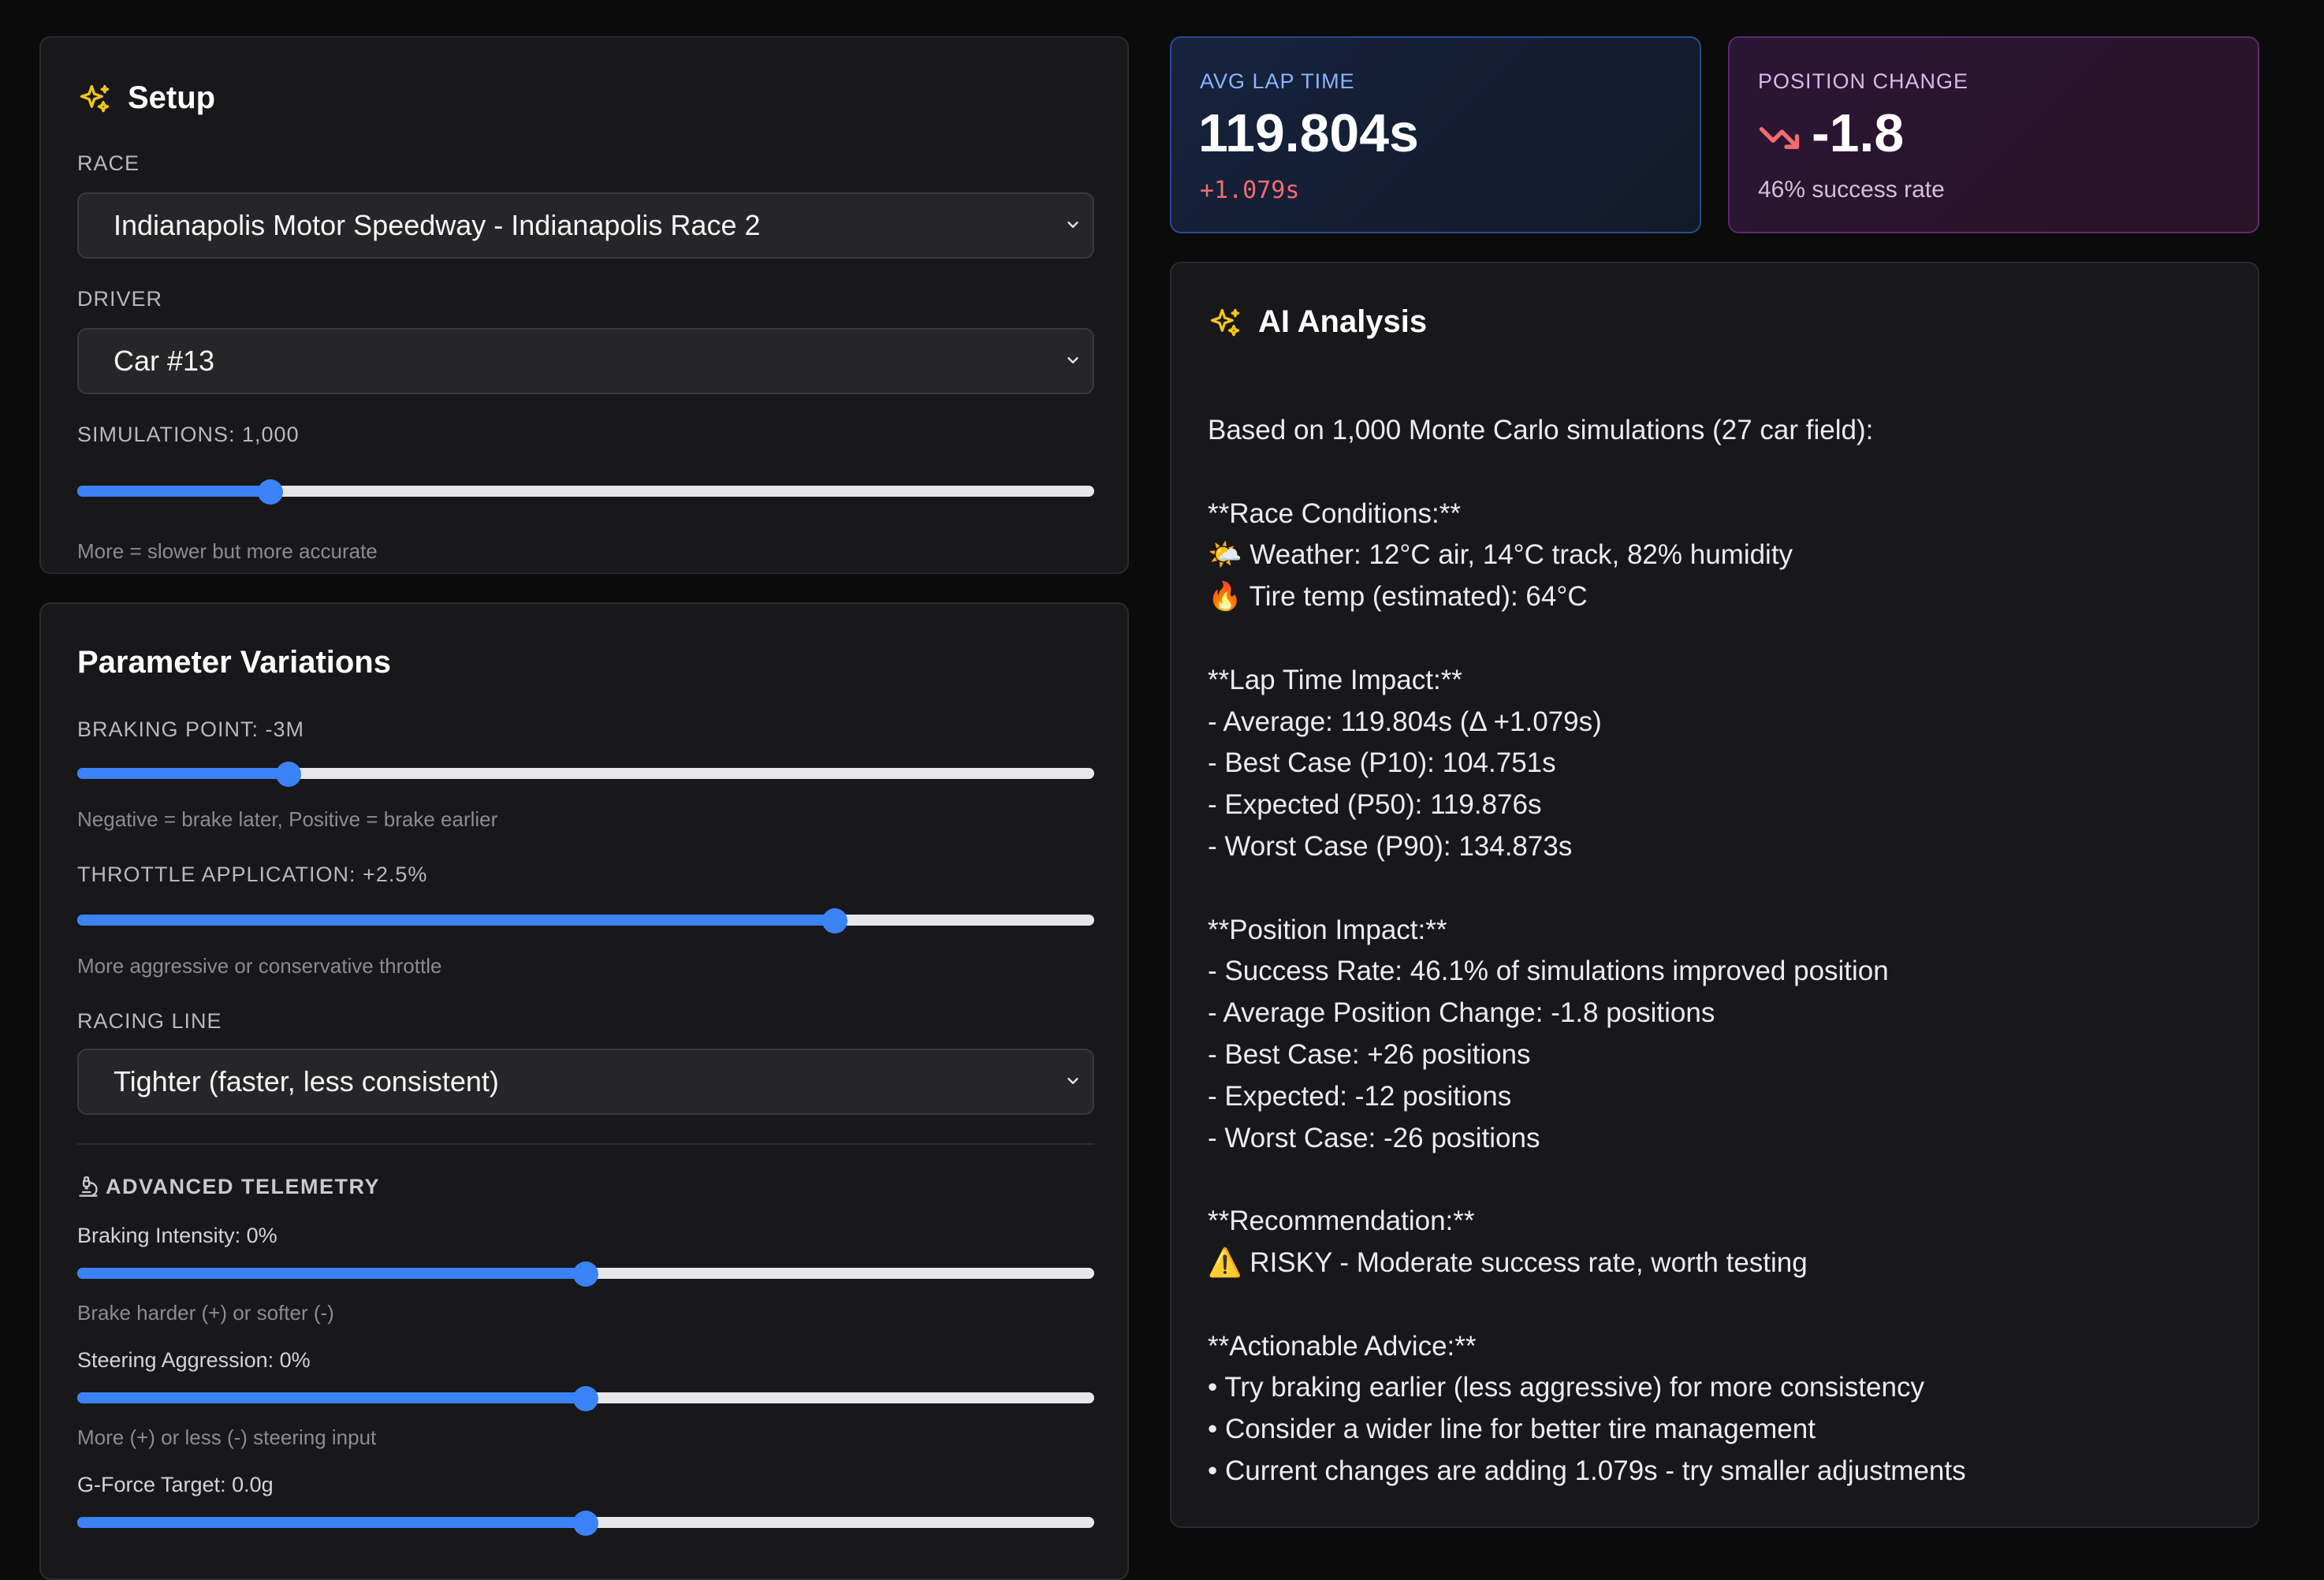 The width and height of the screenshot is (2324, 1580). Describe the element at coordinates (1369, 1054) in the screenshot. I see `analysis-line: - Best Case: +26 positions` at that location.